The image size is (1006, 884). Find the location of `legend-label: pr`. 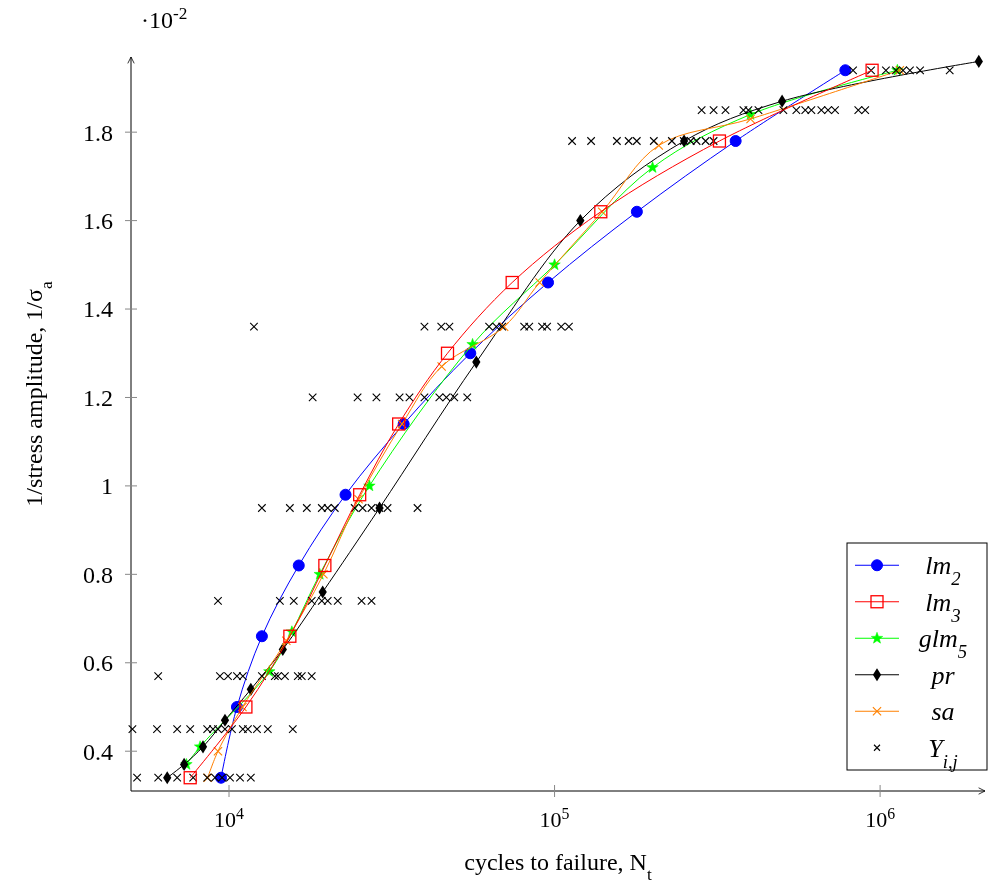

legend-label: pr is located at coordinates (942, 675).